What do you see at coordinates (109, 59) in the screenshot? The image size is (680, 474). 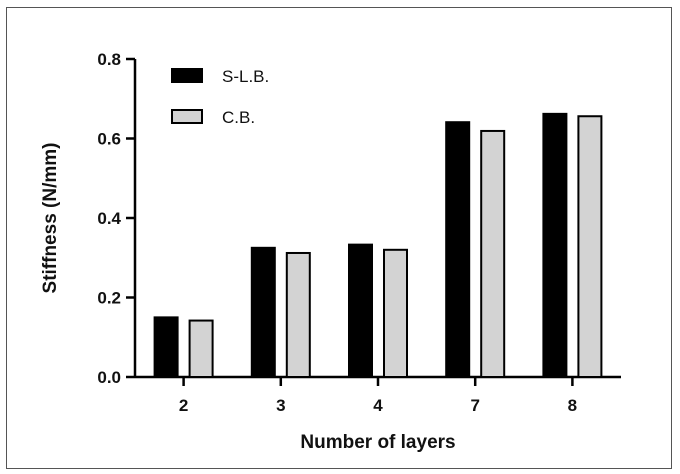 I see `y-tick-label: 0.8` at bounding box center [109, 59].